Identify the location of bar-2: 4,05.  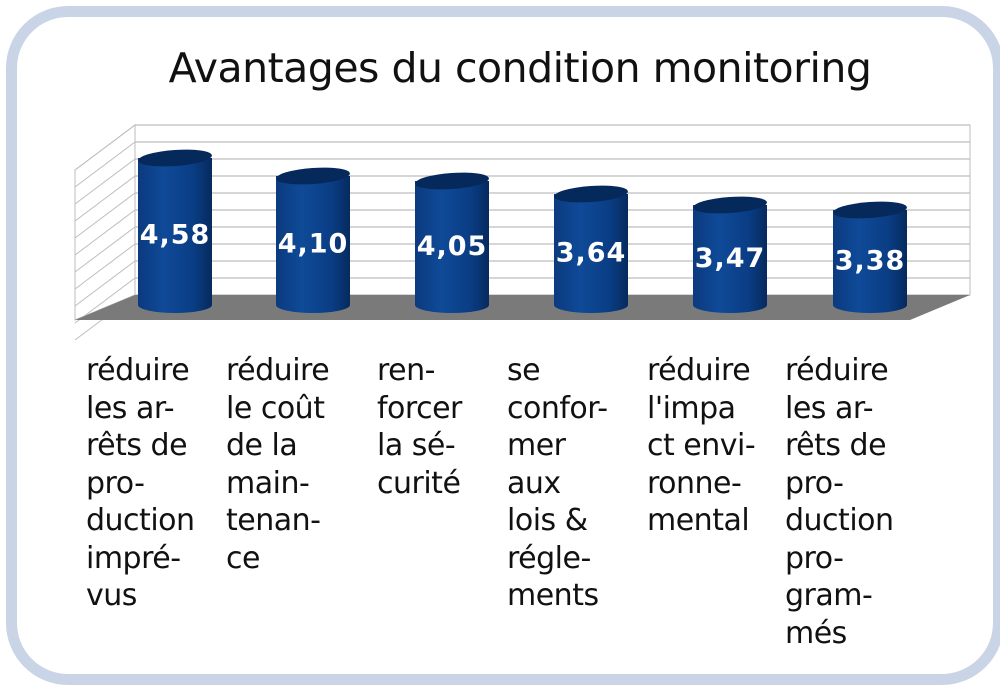
(452, 242).